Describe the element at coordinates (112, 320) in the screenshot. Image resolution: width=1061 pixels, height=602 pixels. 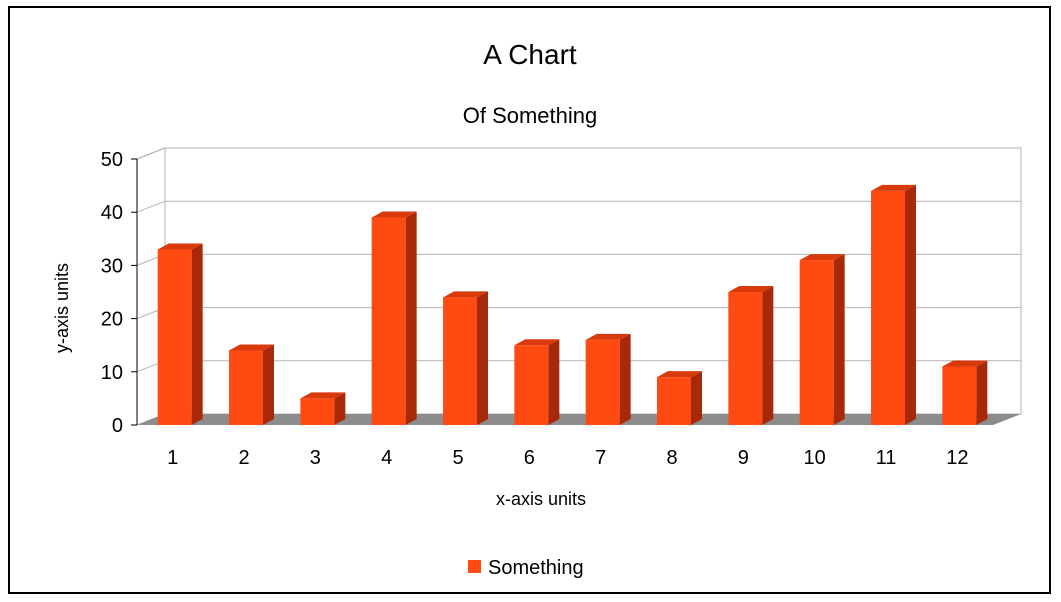
I see `y-tick-label: 20` at that location.